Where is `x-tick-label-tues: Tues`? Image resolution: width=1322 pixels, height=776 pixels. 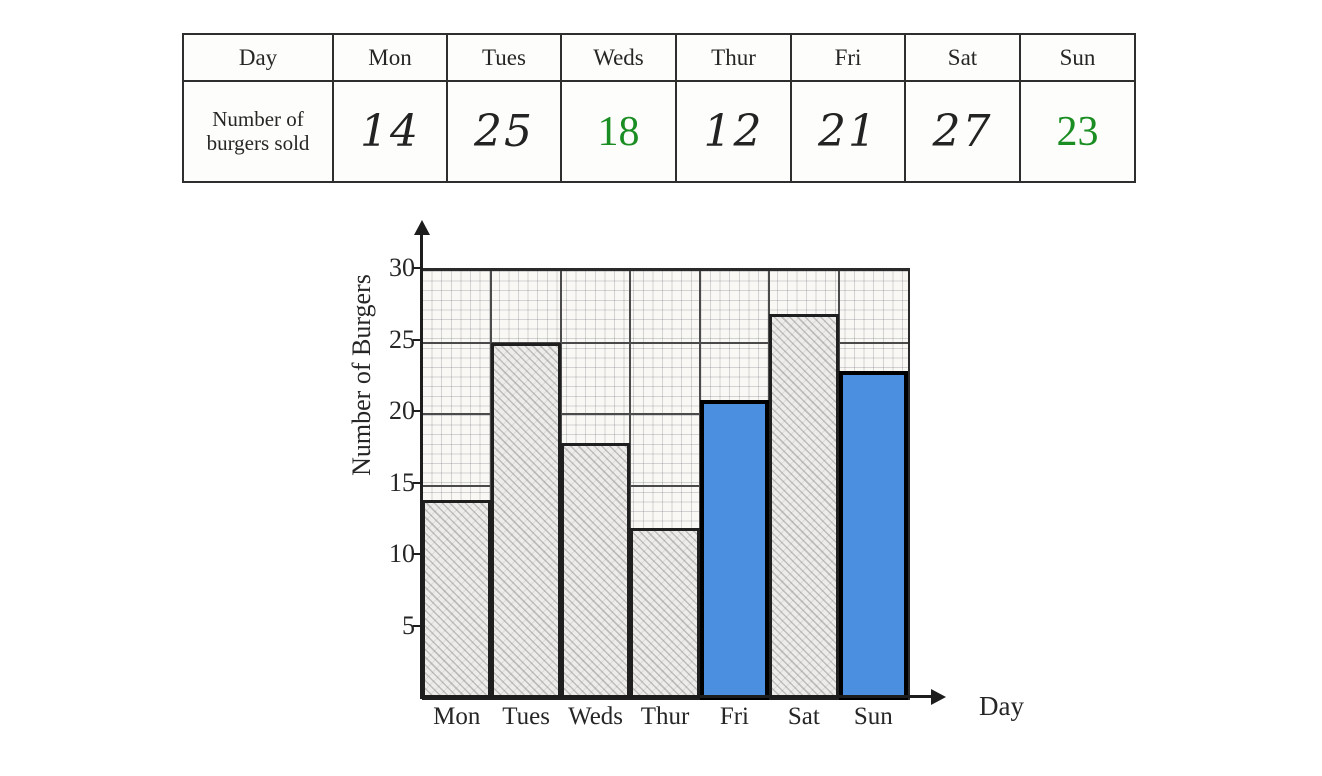 x-tick-label-tues: Tues is located at coordinates (526, 716).